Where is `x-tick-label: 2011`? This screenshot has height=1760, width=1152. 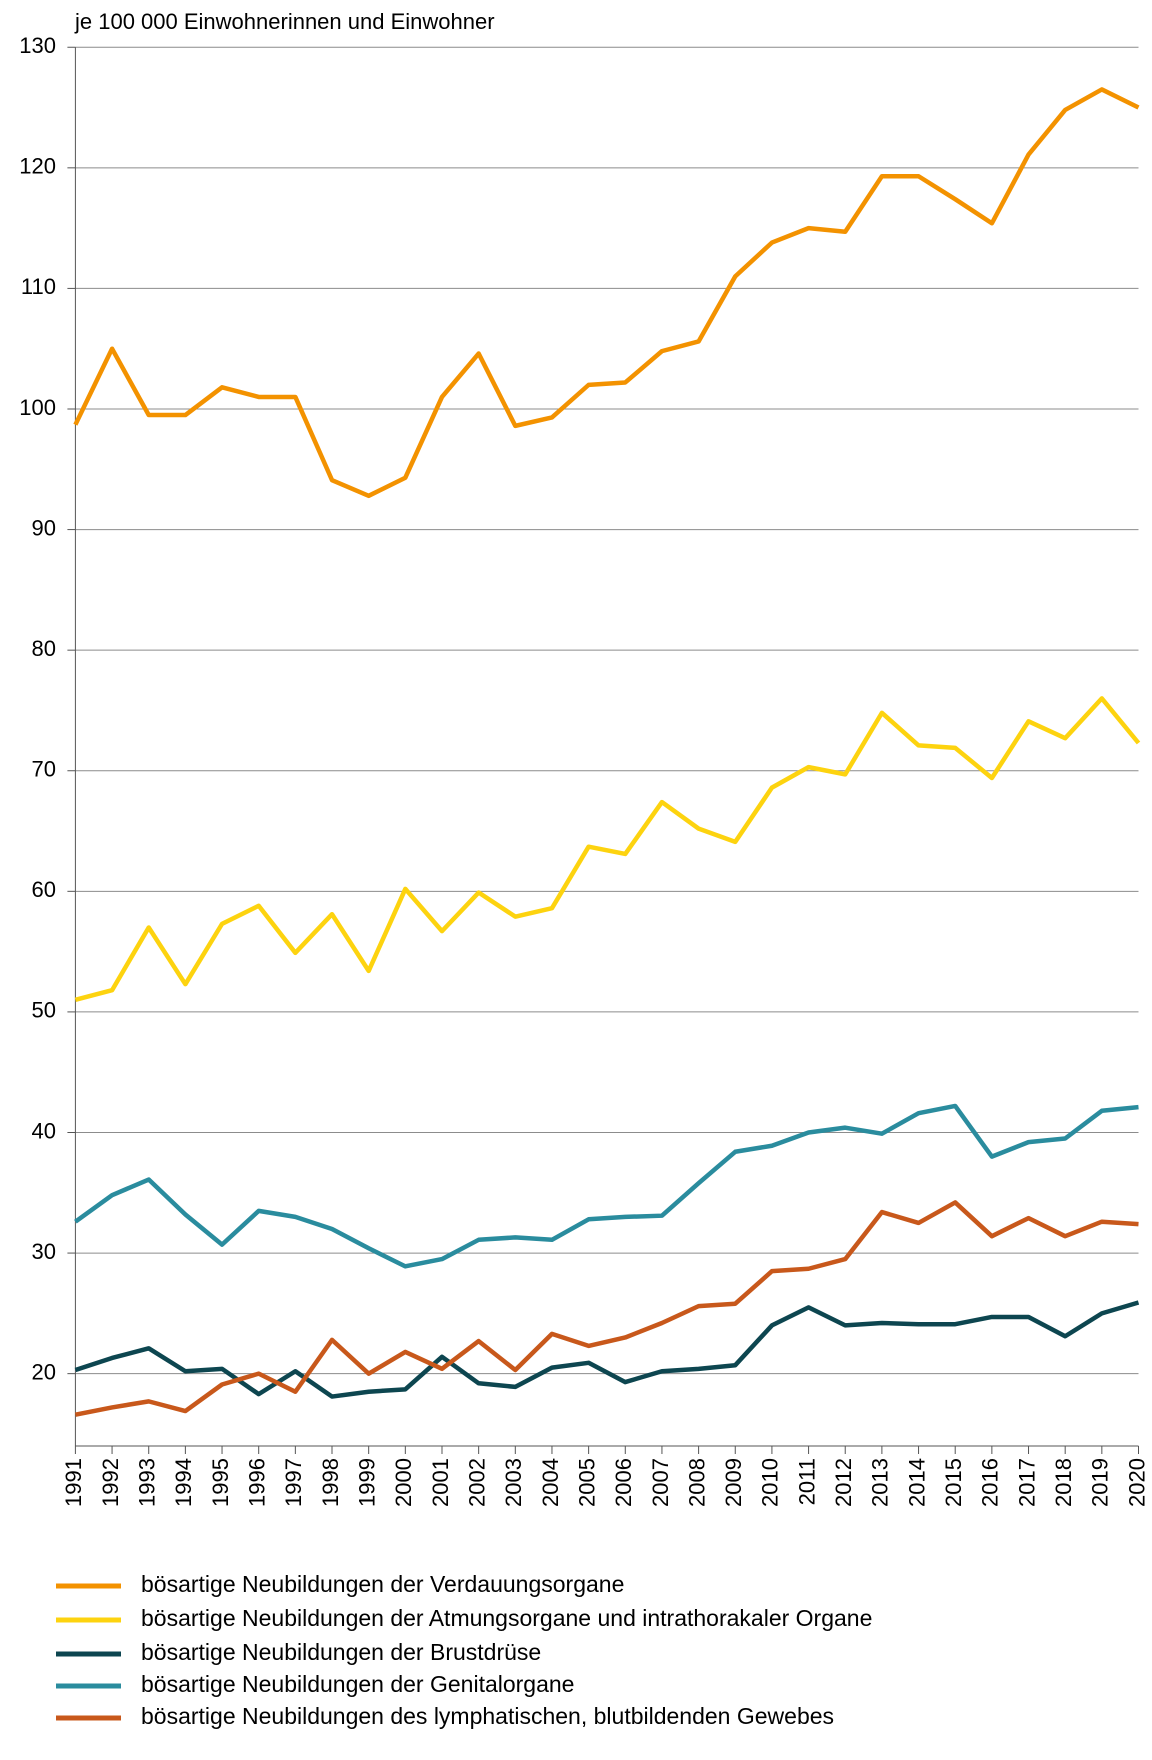
x-tick-label: 2011 is located at coordinates (806, 1481).